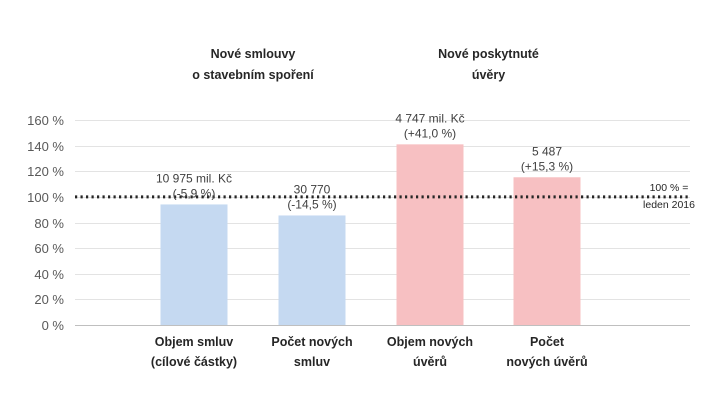 The image size is (716, 410). Describe the element at coordinates (45, 197) in the screenshot. I see `y-tick-label: 100 %` at that location.